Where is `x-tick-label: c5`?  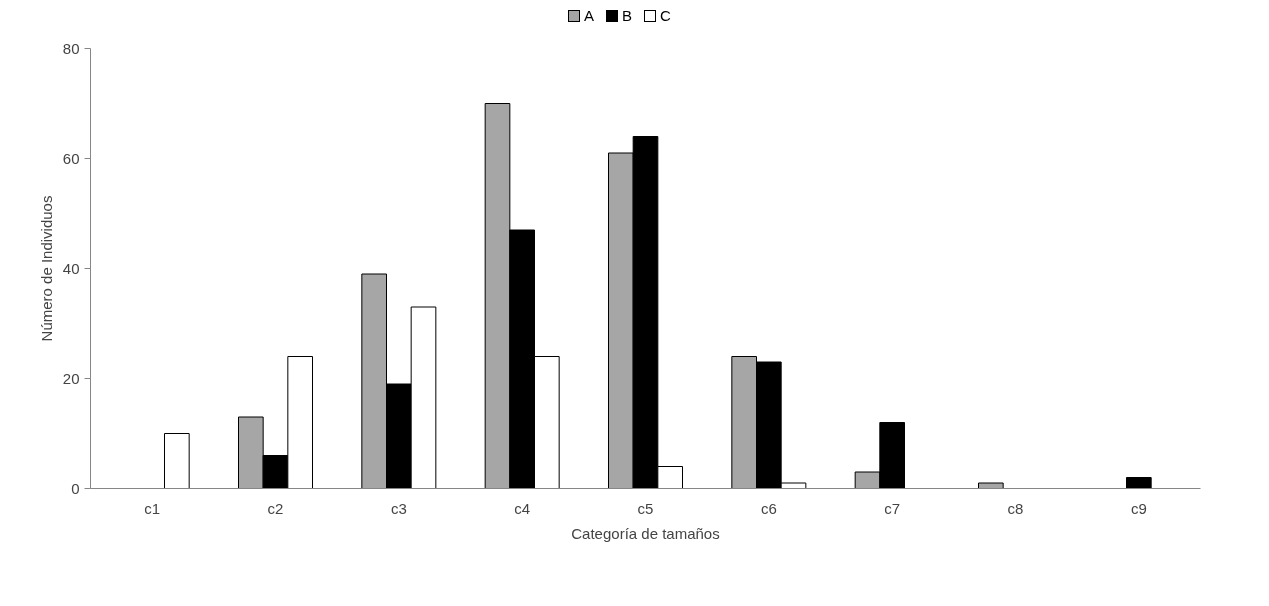
x-tick-label: c5 is located at coordinates (645, 508).